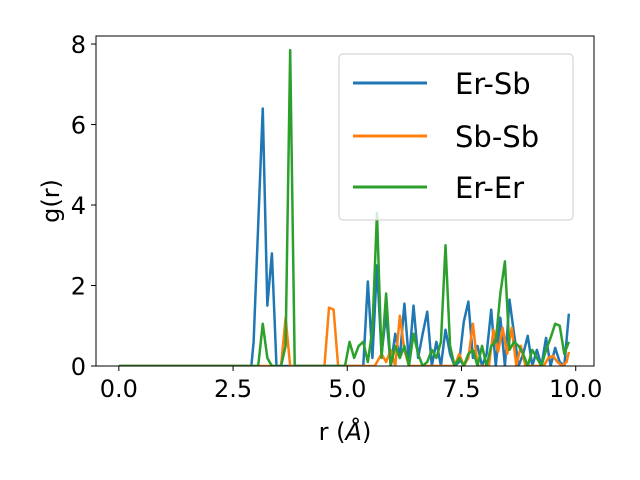  What do you see at coordinates (347, 389) in the screenshot?
I see `x-tick-label: 5.0` at bounding box center [347, 389].